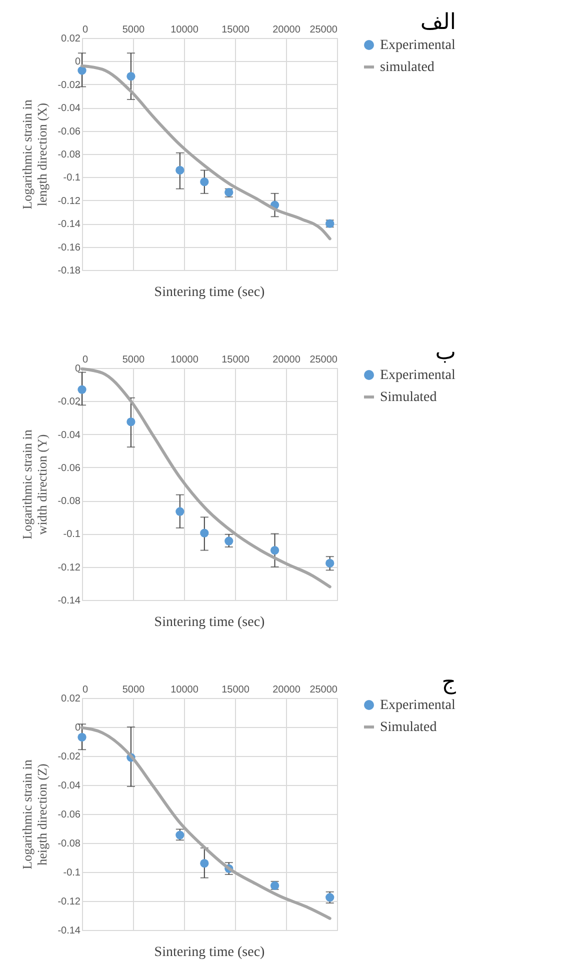 The height and width of the screenshot is (967, 564). I want to click on y-axis-title: Logarithmic strain in length direction (X), so click(35, 154).